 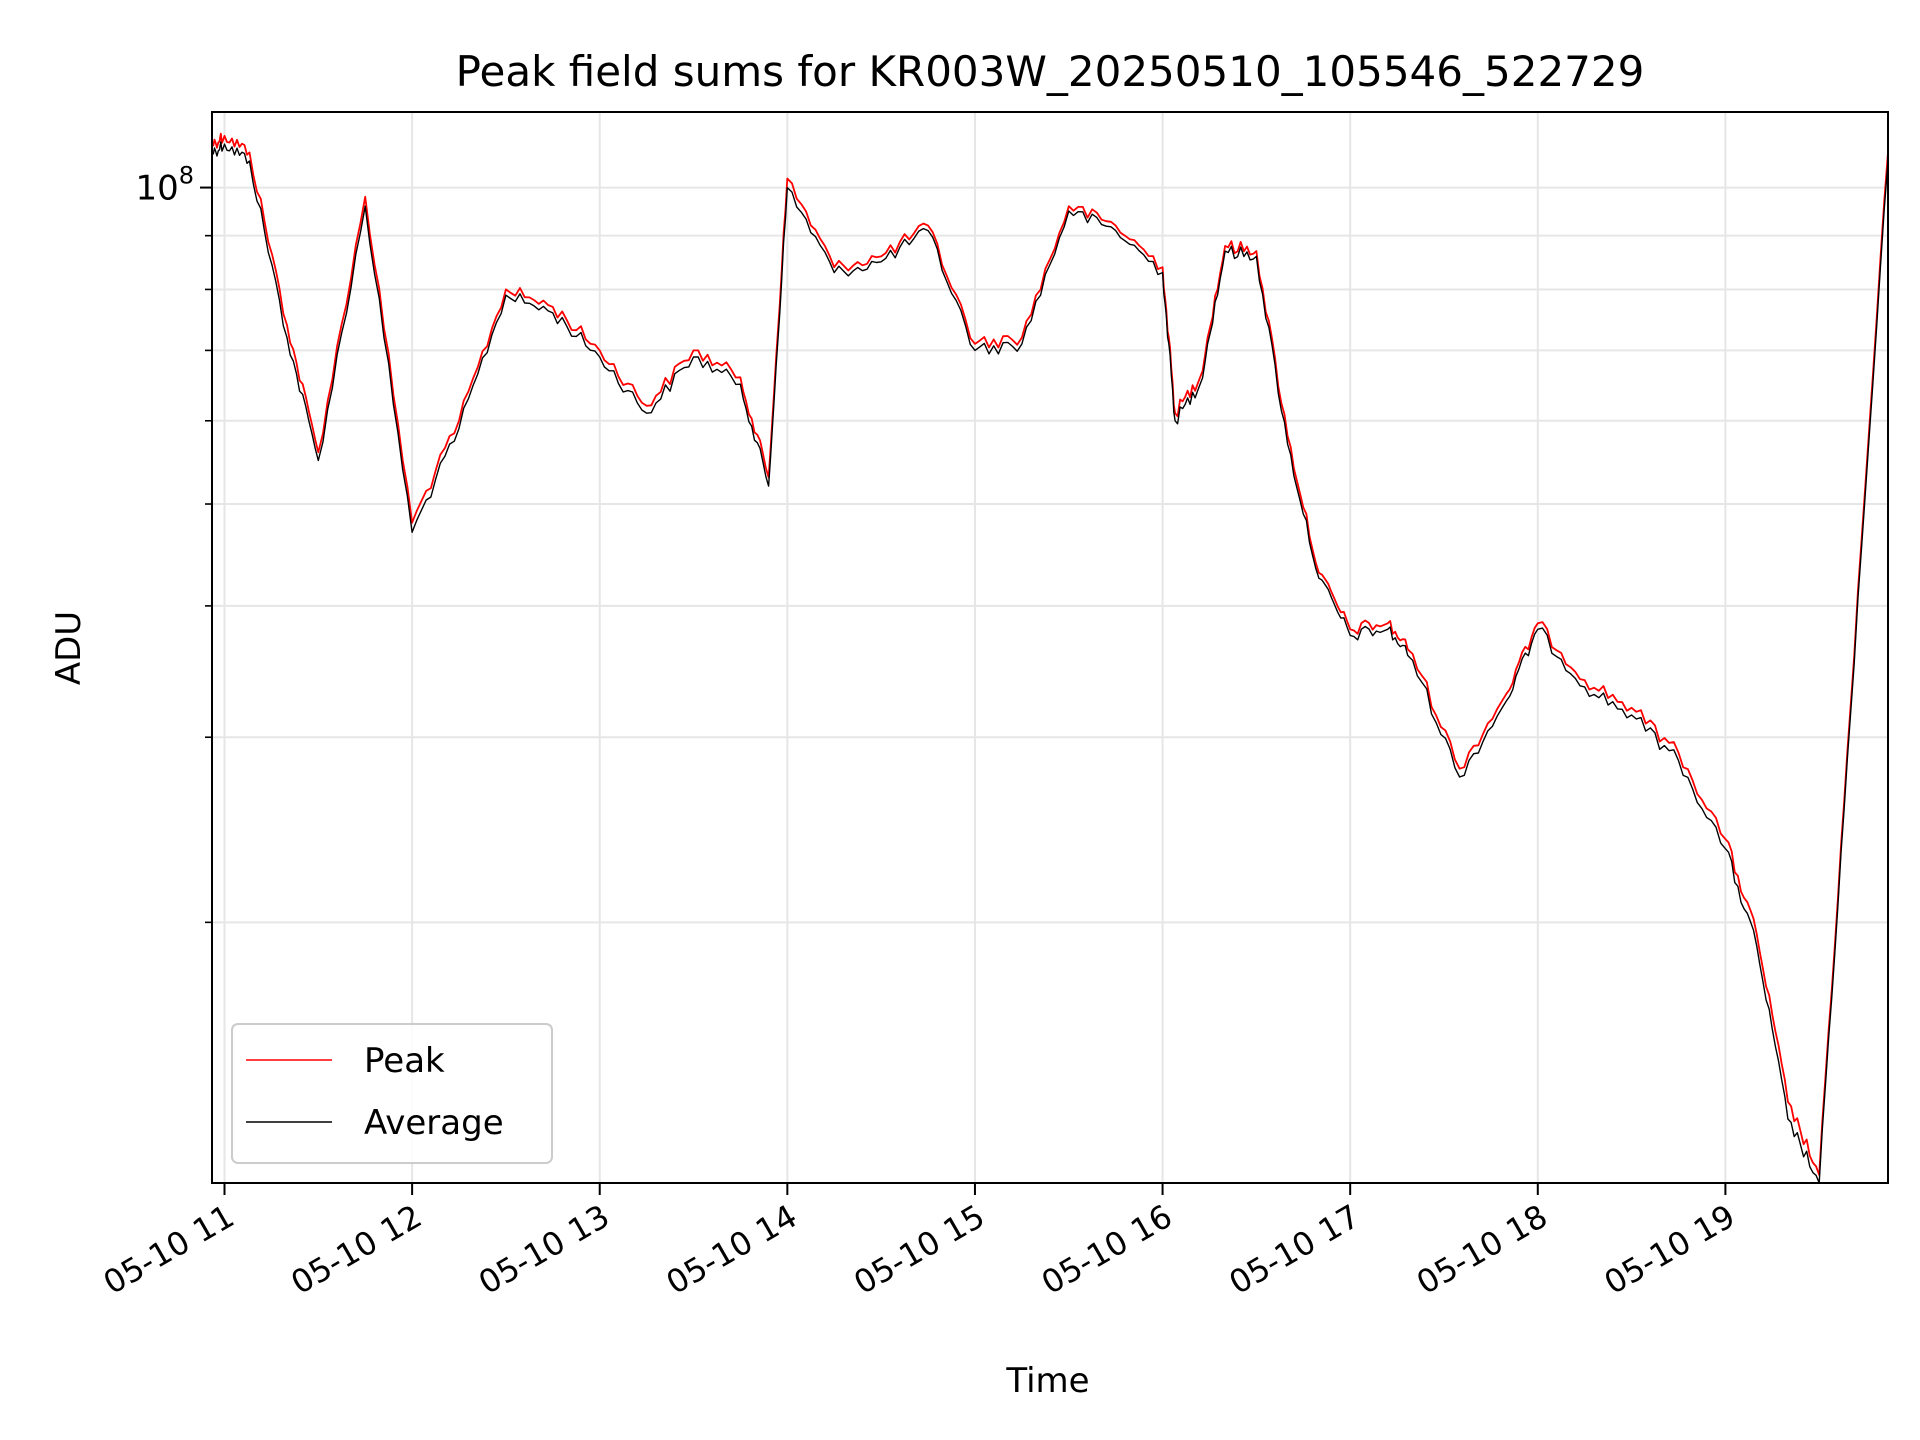 I want to click on x-tick-label: 05-10 19, so click(x=1670, y=1249).